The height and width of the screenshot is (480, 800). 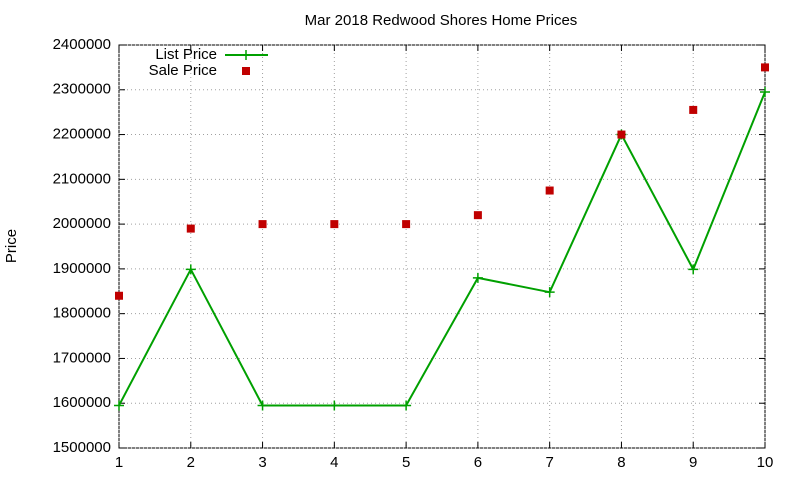 What do you see at coordinates (82, 313) in the screenshot?
I see `y-tick-label: 1800000` at bounding box center [82, 313].